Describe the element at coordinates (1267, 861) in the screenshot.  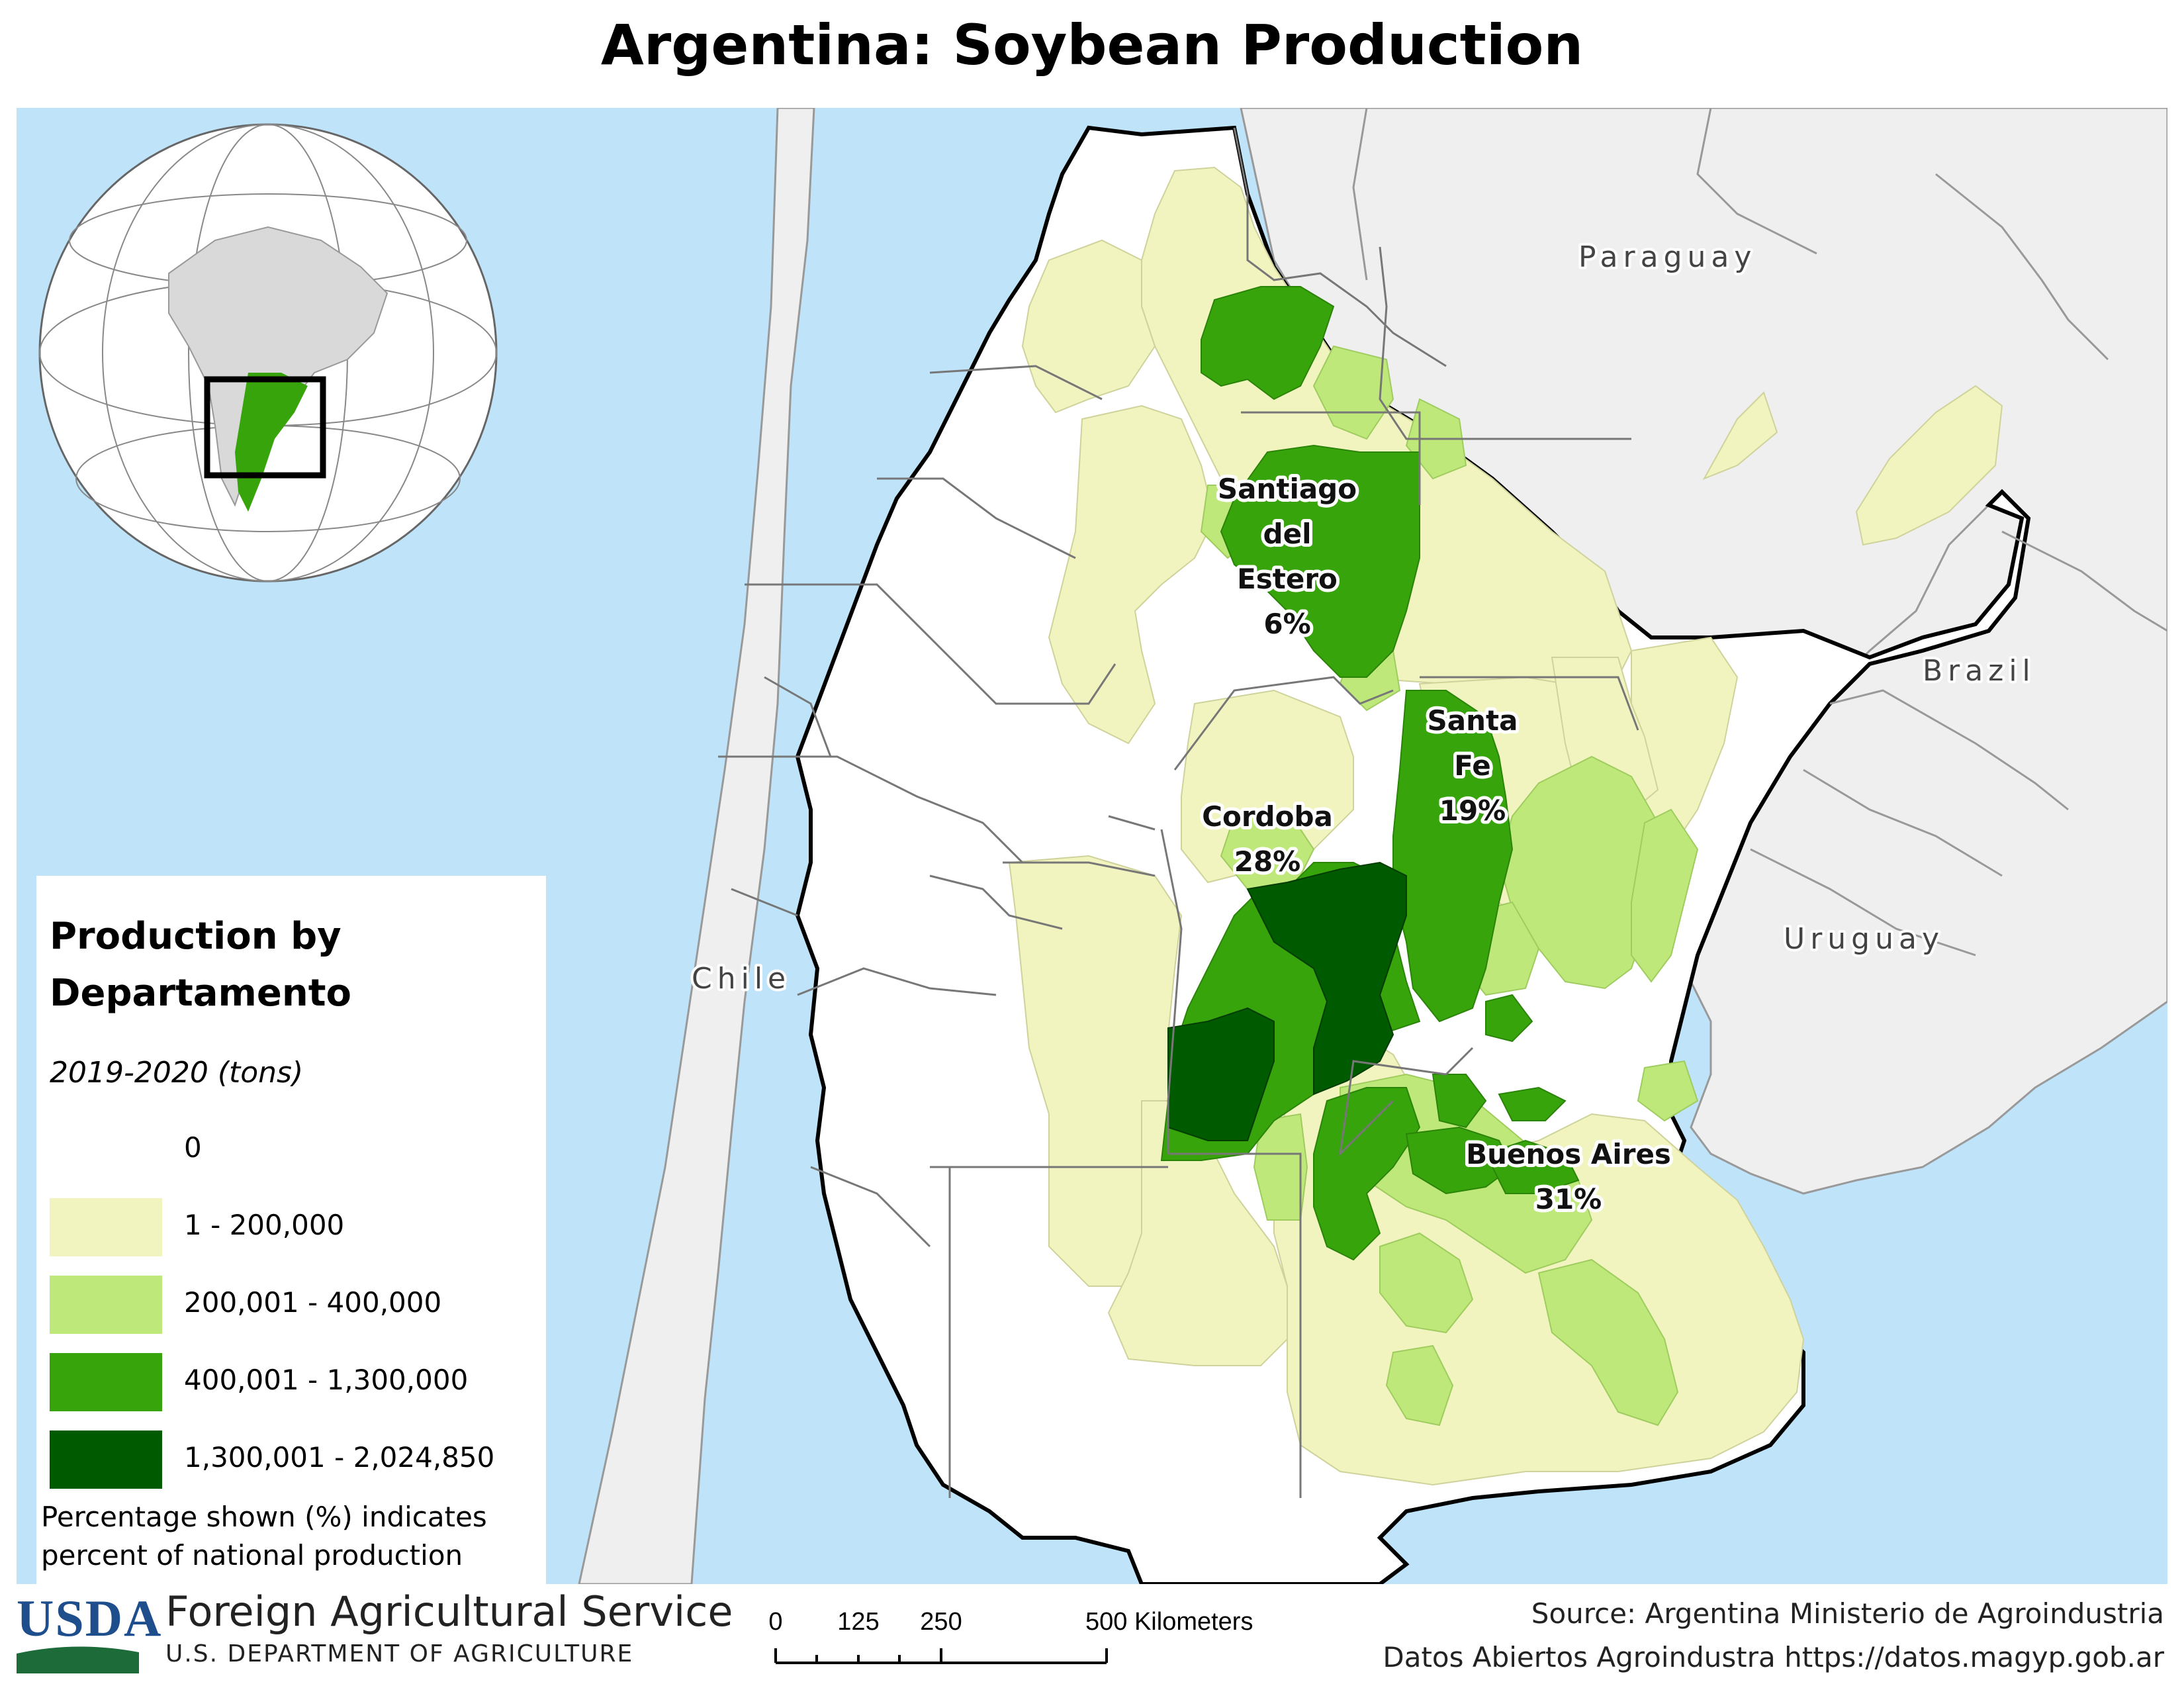
I see `cordoba-share: 28%` at that location.